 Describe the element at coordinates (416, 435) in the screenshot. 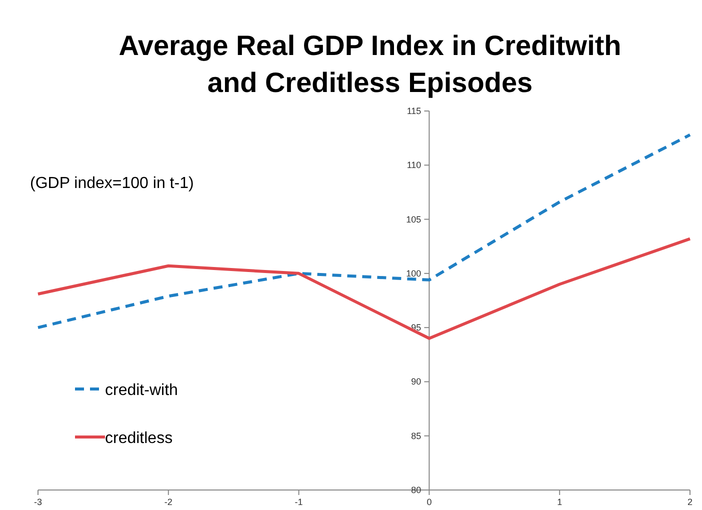

I see `y-tick-label: 85` at that location.